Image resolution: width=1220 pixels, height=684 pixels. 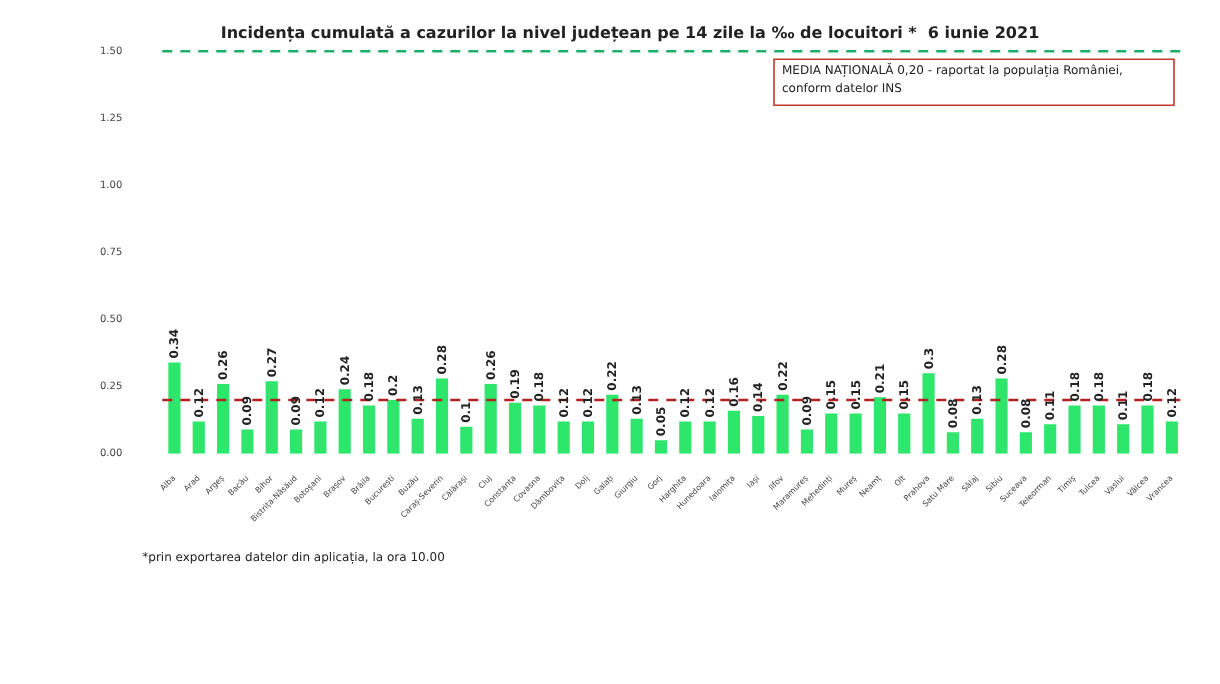 What do you see at coordinates (630, 32) in the screenshot?
I see `chart-title: Incidența cumulată a cazurilor la nivel județean pe 14 zile la ‰ de locuitori * 6 iunie 2021` at bounding box center [630, 32].